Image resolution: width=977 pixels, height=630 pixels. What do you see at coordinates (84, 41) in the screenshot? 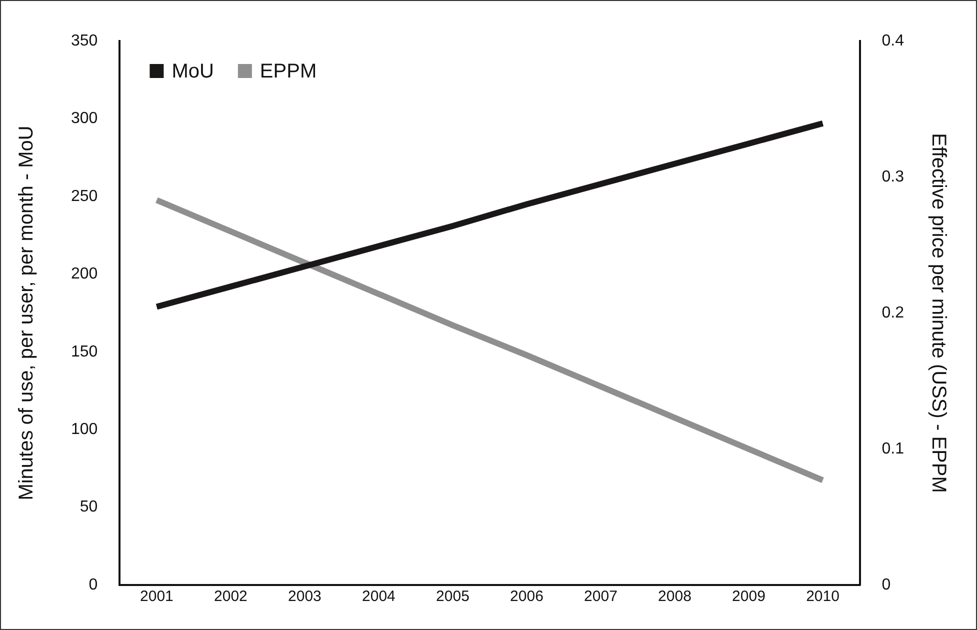
I see `y-tick-label: 350` at bounding box center [84, 41].